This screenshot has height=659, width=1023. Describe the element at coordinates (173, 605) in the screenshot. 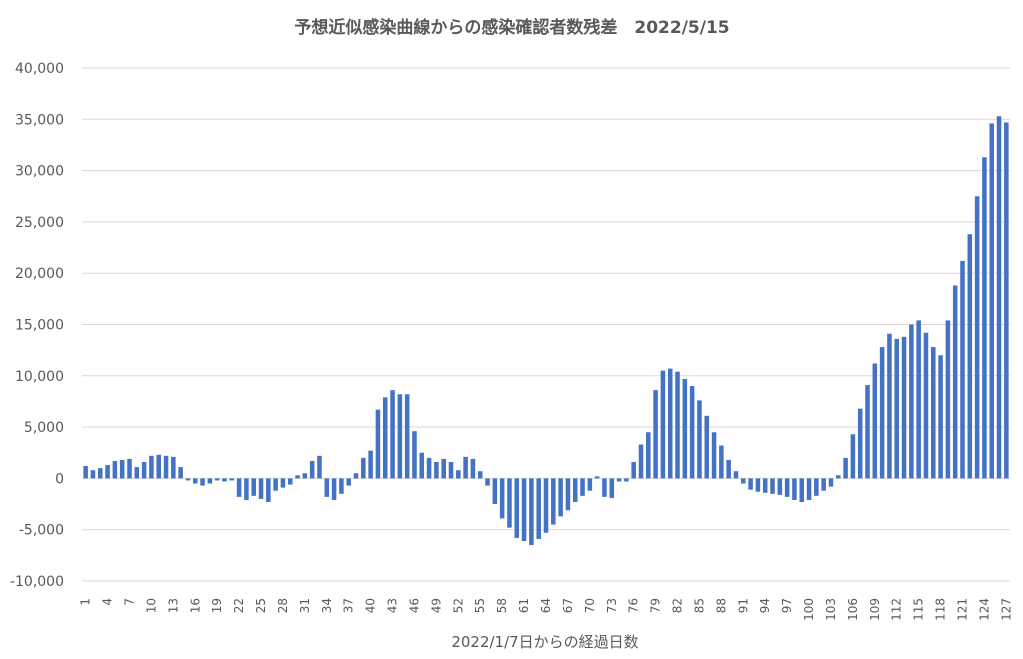

I see `x-tick-label: 13` at that location.